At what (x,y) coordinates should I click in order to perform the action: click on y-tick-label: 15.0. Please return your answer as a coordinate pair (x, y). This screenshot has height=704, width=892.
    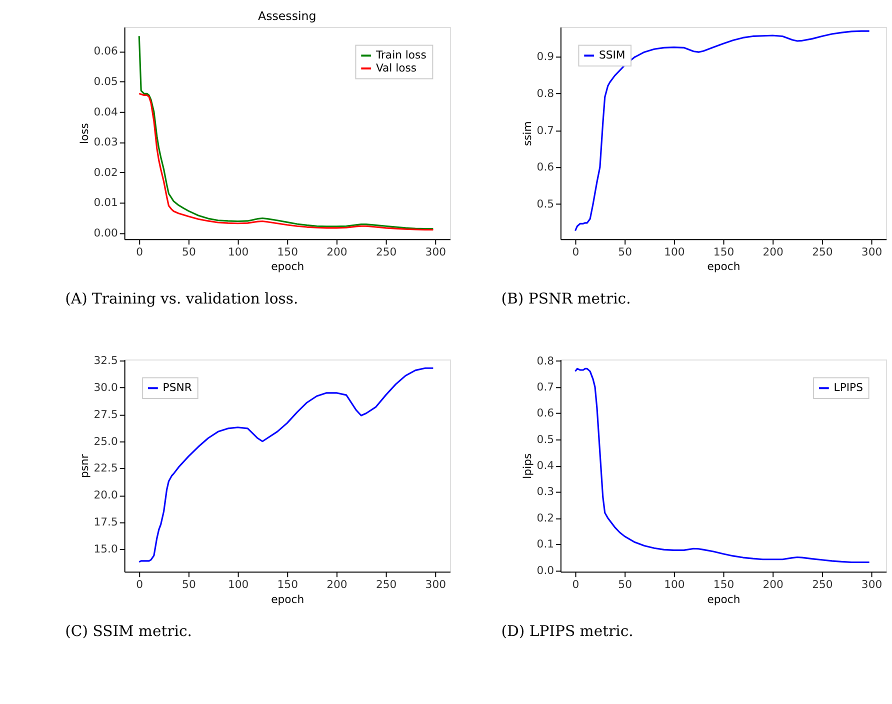
    Looking at the image, I should click on (106, 549).